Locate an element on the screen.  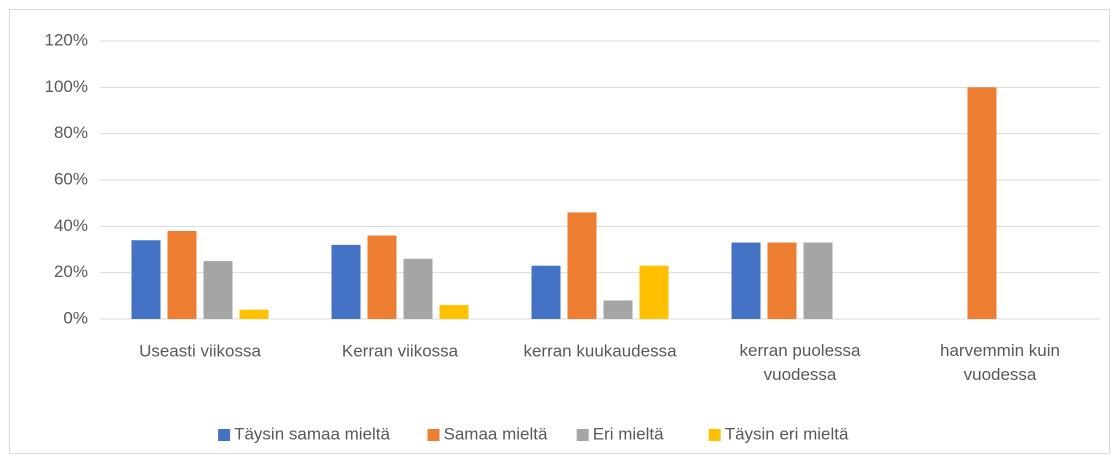
legend-label: Täysin samaa mieltä is located at coordinates (312, 433).